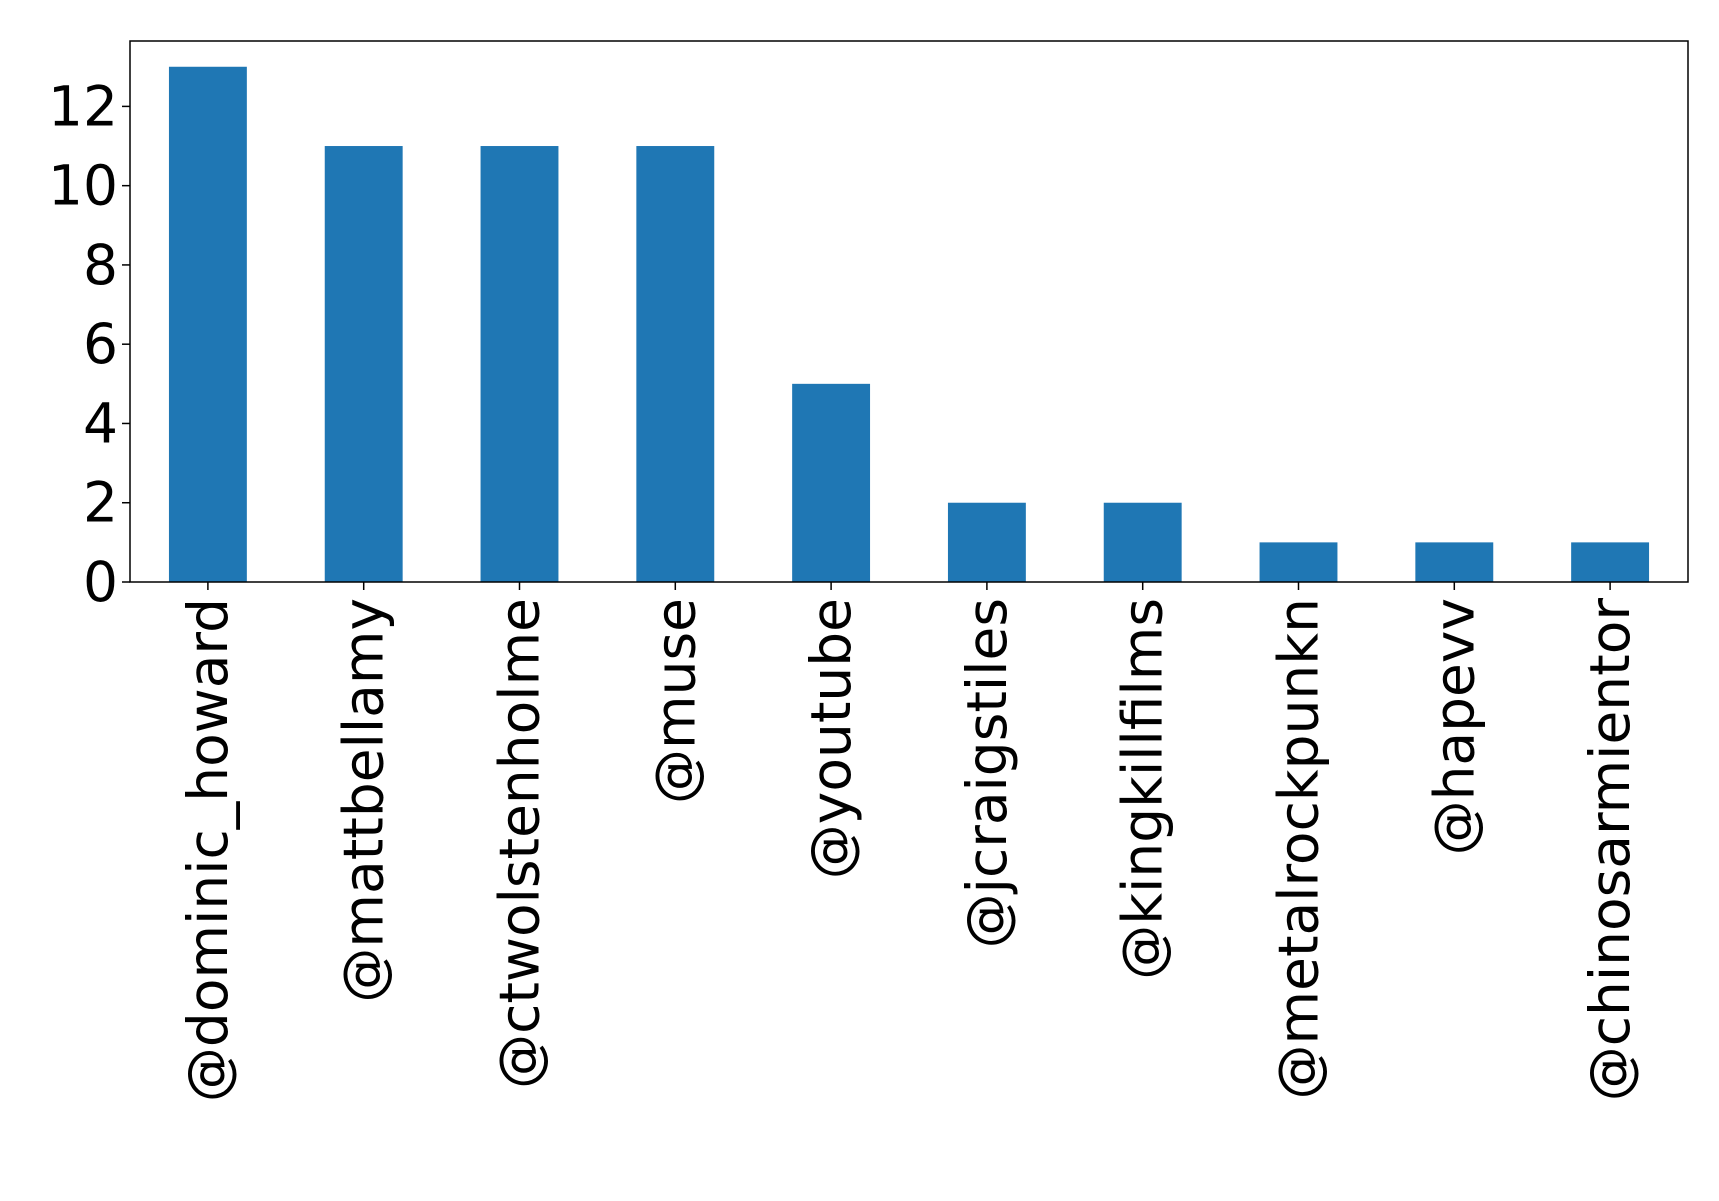  What do you see at coordinates (831, 738) in the screenshot?
I see `x-tick-label: @youtube` at bounding box center [831, 738].